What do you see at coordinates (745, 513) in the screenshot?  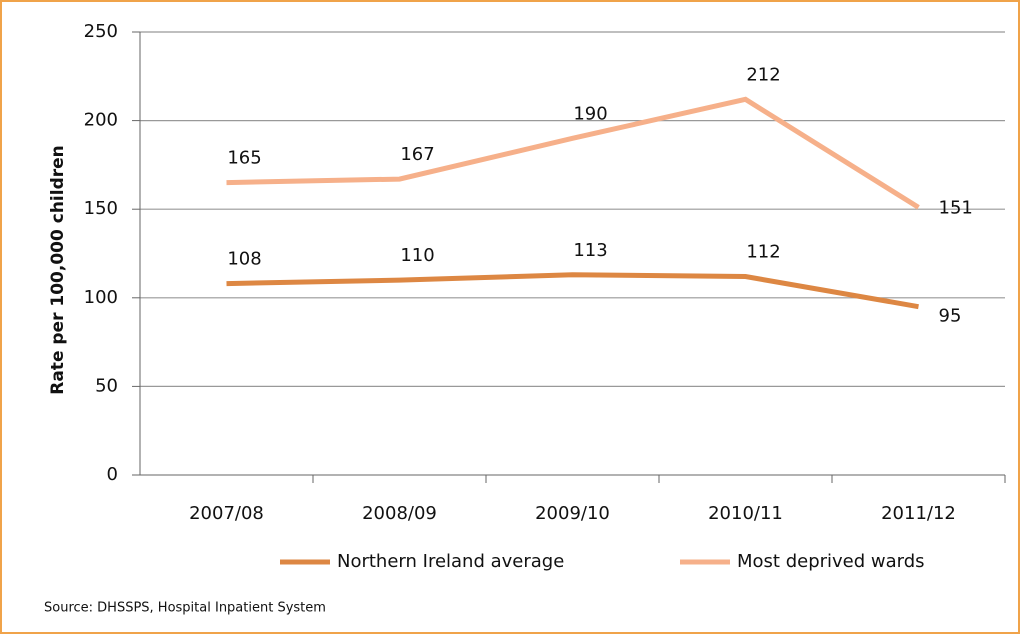 I see `x-tick-label: 2010/11` at bounding box center [745, 513].